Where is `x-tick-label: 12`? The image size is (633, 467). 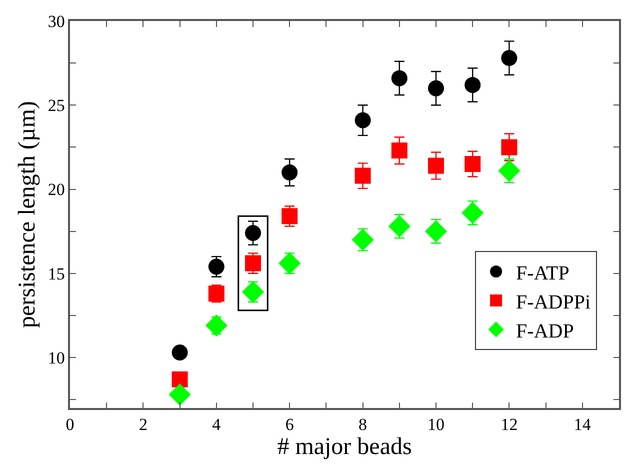 x-tick-label: 12 is located at coordinates (509, 424).